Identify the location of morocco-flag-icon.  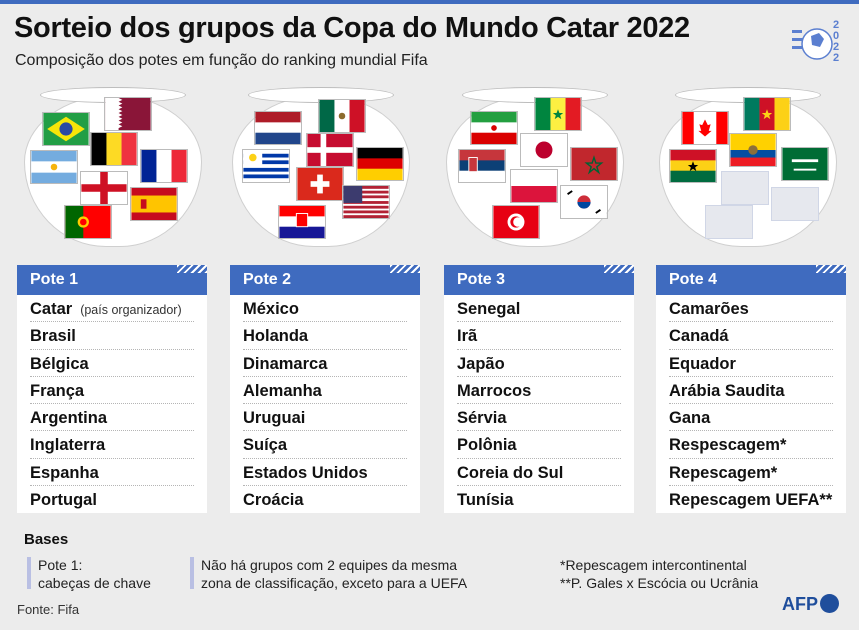
(594, 164).